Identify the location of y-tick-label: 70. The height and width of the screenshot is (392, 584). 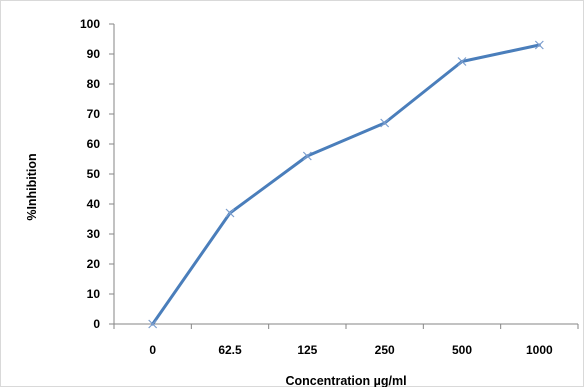
(94, 114).